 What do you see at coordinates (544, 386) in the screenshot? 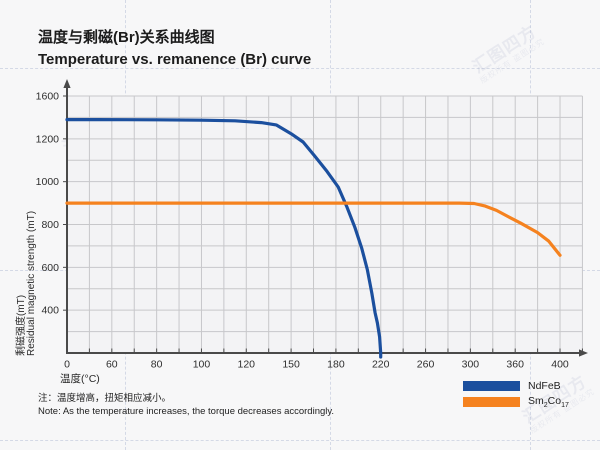
I see `legend-label: NdFeB` at bounding box center [544, 386].